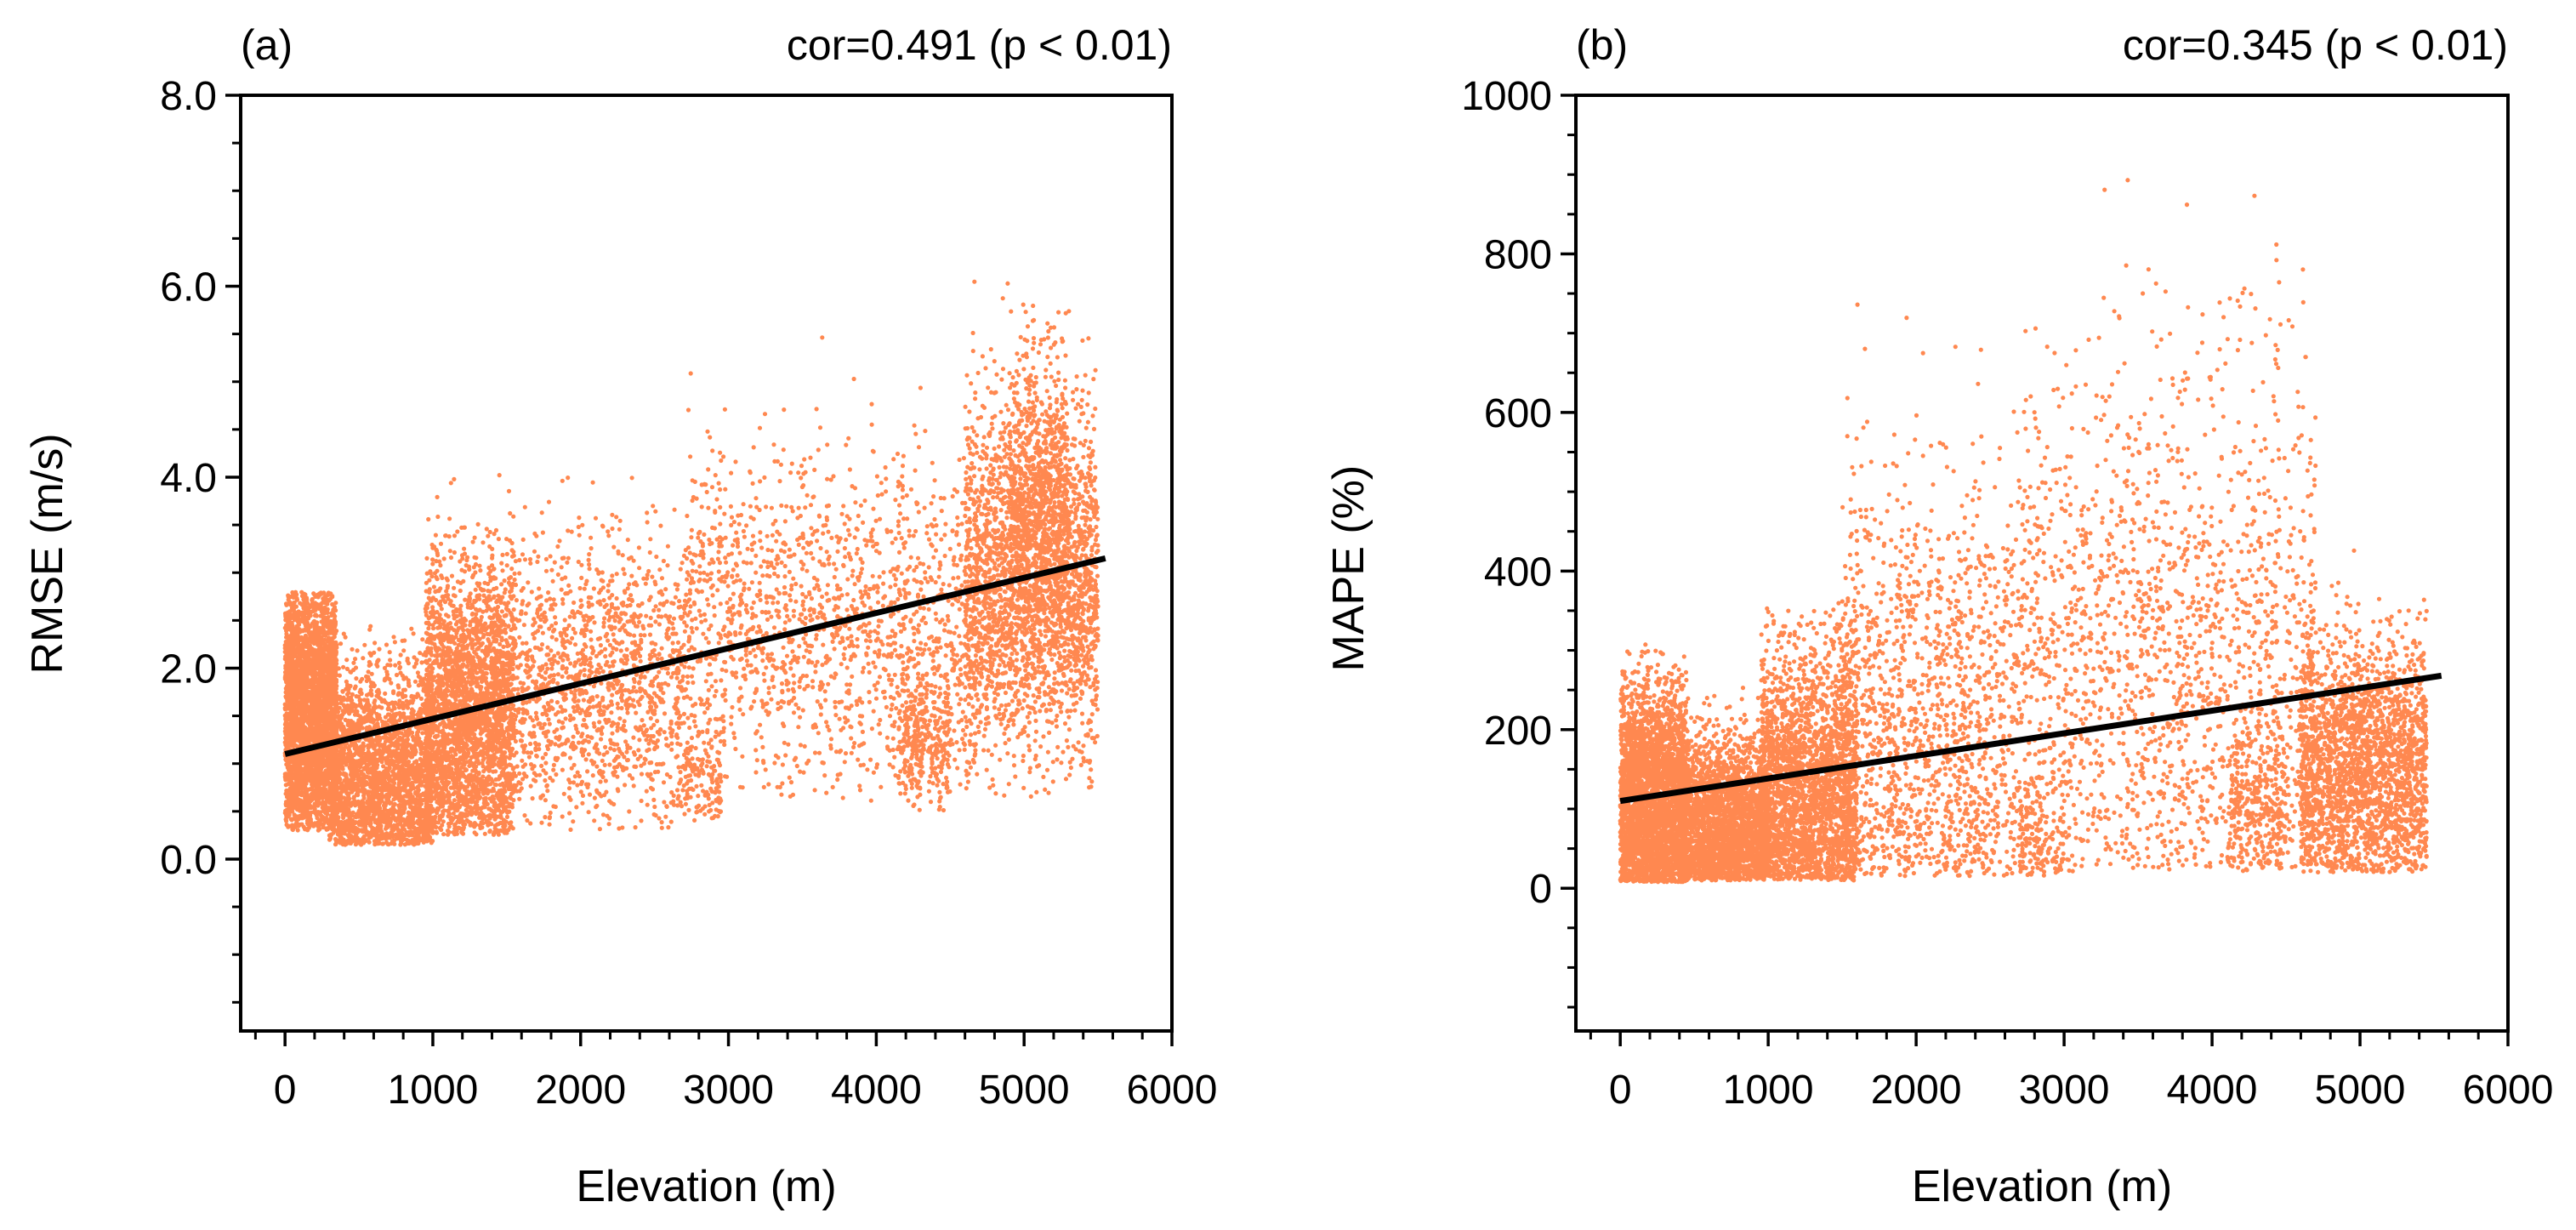 The width and height of the screenshot is (2576, 1230). Describe the element at coordinates (706, 1186) in the screenshot. I see `panel-a-x-axis-title: Elevation (m)` at that location.